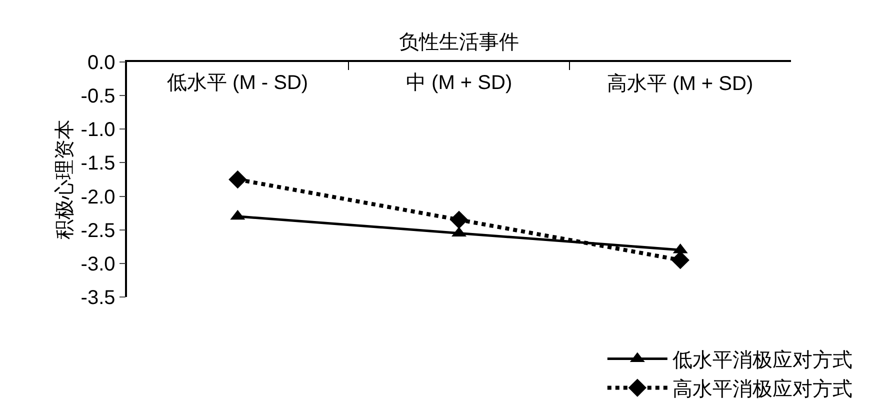 This screenshot has width=871, height=419. What do you see at coordinates (98, 231) in the screenshot?
I see `y-tick-label: -2.5` at bounding box center [98, 231].